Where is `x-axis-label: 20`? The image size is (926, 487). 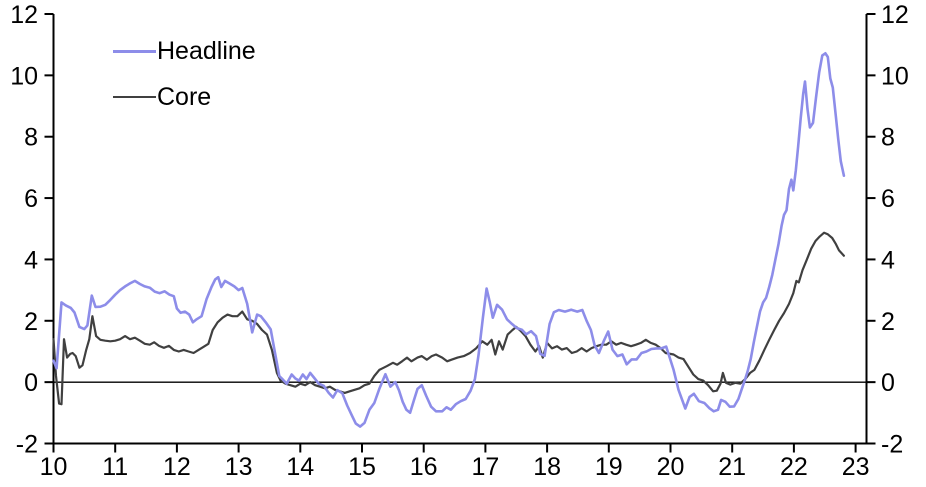
x-axis-label: 20 is located at coordinates (671, 467).